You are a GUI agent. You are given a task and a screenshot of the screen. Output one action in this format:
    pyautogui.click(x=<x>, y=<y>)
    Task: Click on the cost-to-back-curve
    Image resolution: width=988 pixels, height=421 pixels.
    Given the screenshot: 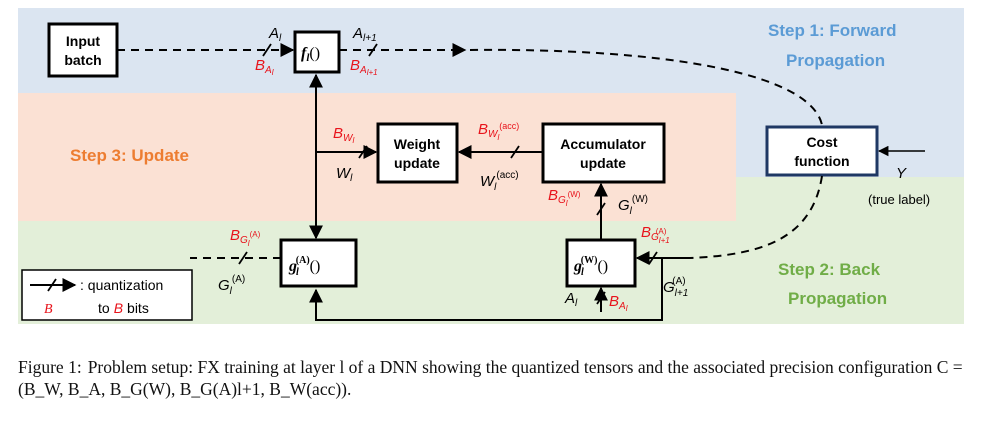 What is the action you would take?
    pyautogui.click(x=756, y=217)
    